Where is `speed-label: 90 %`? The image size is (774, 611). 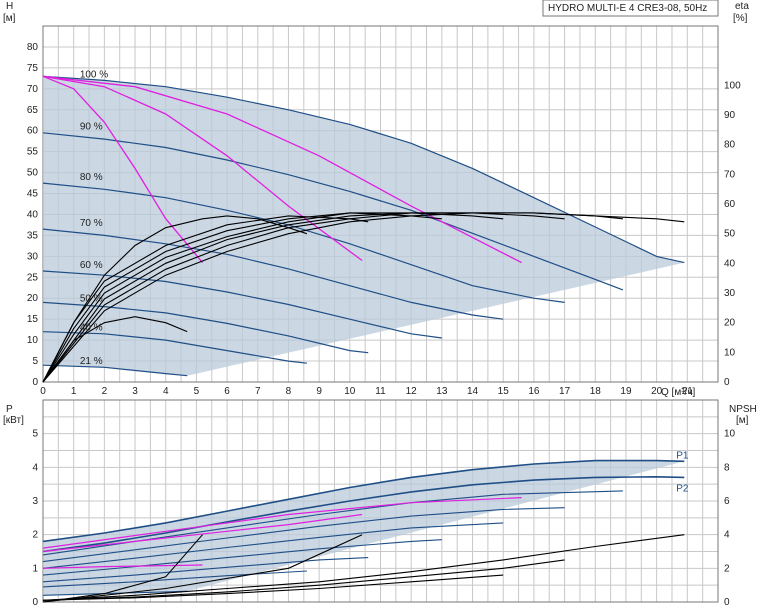 speed-label: 90 % is located at coordinates (91, 127).